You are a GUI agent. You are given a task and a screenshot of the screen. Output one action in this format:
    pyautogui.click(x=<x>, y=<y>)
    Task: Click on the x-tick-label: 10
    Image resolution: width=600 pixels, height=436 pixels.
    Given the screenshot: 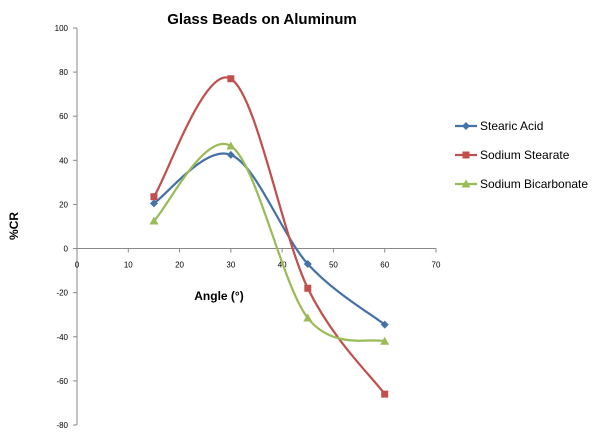 What is the action you would take?
    pyautogui.click(x=128, y=265)
    